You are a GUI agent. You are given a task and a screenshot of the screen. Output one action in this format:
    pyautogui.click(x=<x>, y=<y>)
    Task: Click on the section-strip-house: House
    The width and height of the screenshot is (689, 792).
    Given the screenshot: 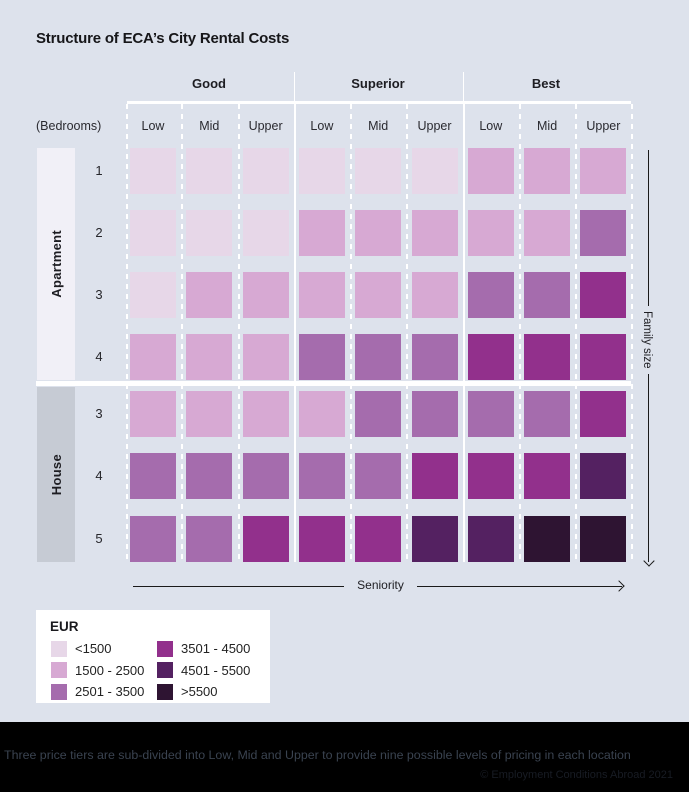 What is the action you would take?
    pyautogui.click(x=56, y=474)
    